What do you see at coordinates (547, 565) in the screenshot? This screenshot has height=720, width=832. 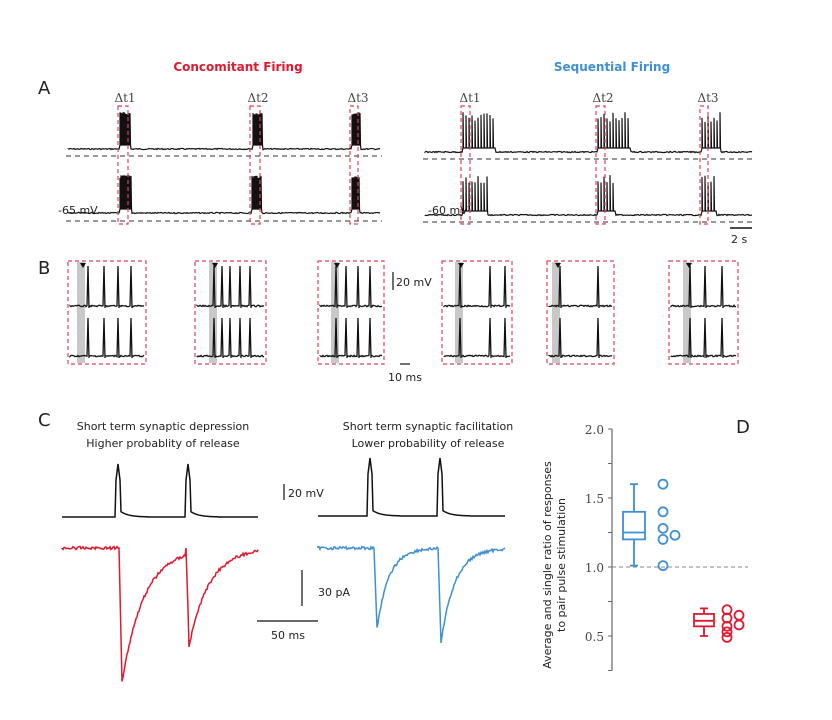 I see `chart-ylabel-1: Average and single ratio of responses` at bounding box center [547, 565].